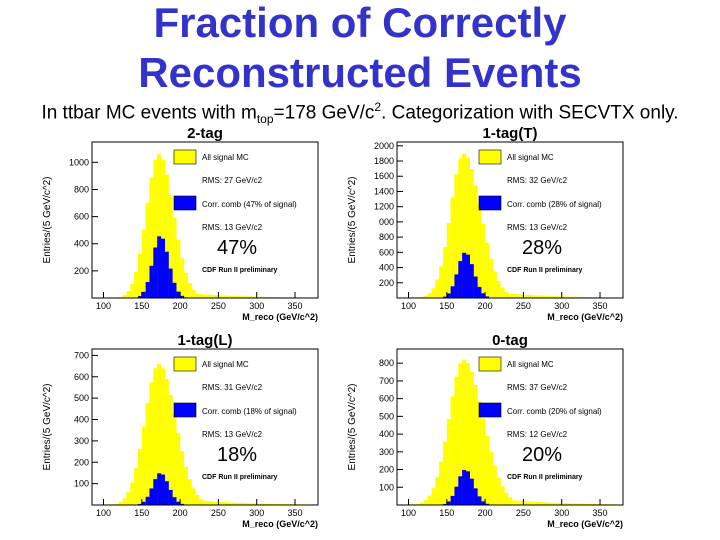 Image resolution: width=720 pixels, height=540 pixels. Describe the element at coordinates (232, 387) in the screenshot. I see `legend-signal-rms: RMS: 31 GeV/c2` at that location.